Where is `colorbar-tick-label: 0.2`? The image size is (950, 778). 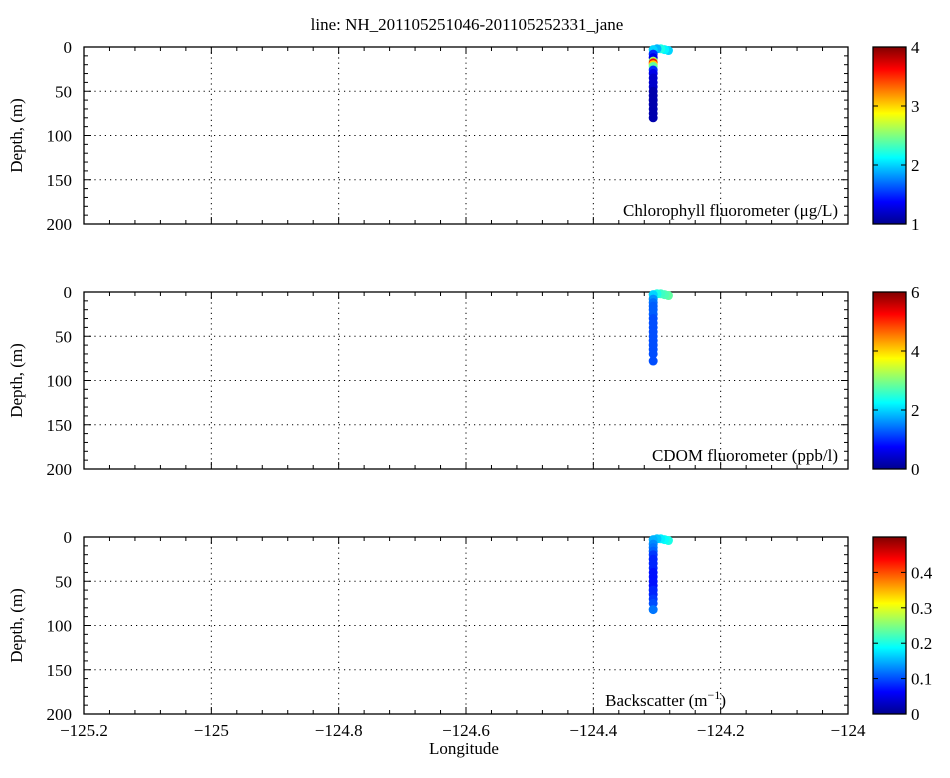 colorbar-tick-label: 0.2 is located at coordinates (921, 643).